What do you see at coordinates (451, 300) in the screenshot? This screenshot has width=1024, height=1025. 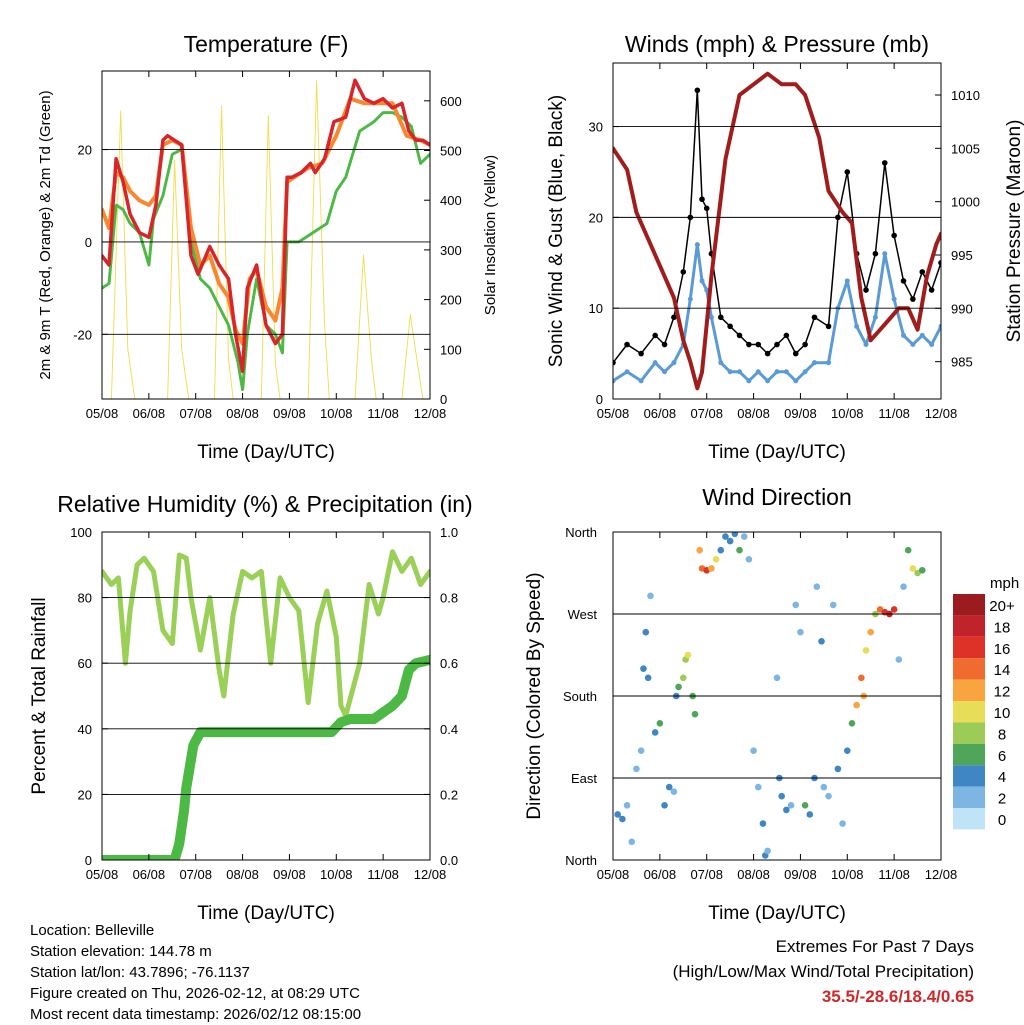 I see `y2-tick-label: 200` at bounding box center [451, 300].